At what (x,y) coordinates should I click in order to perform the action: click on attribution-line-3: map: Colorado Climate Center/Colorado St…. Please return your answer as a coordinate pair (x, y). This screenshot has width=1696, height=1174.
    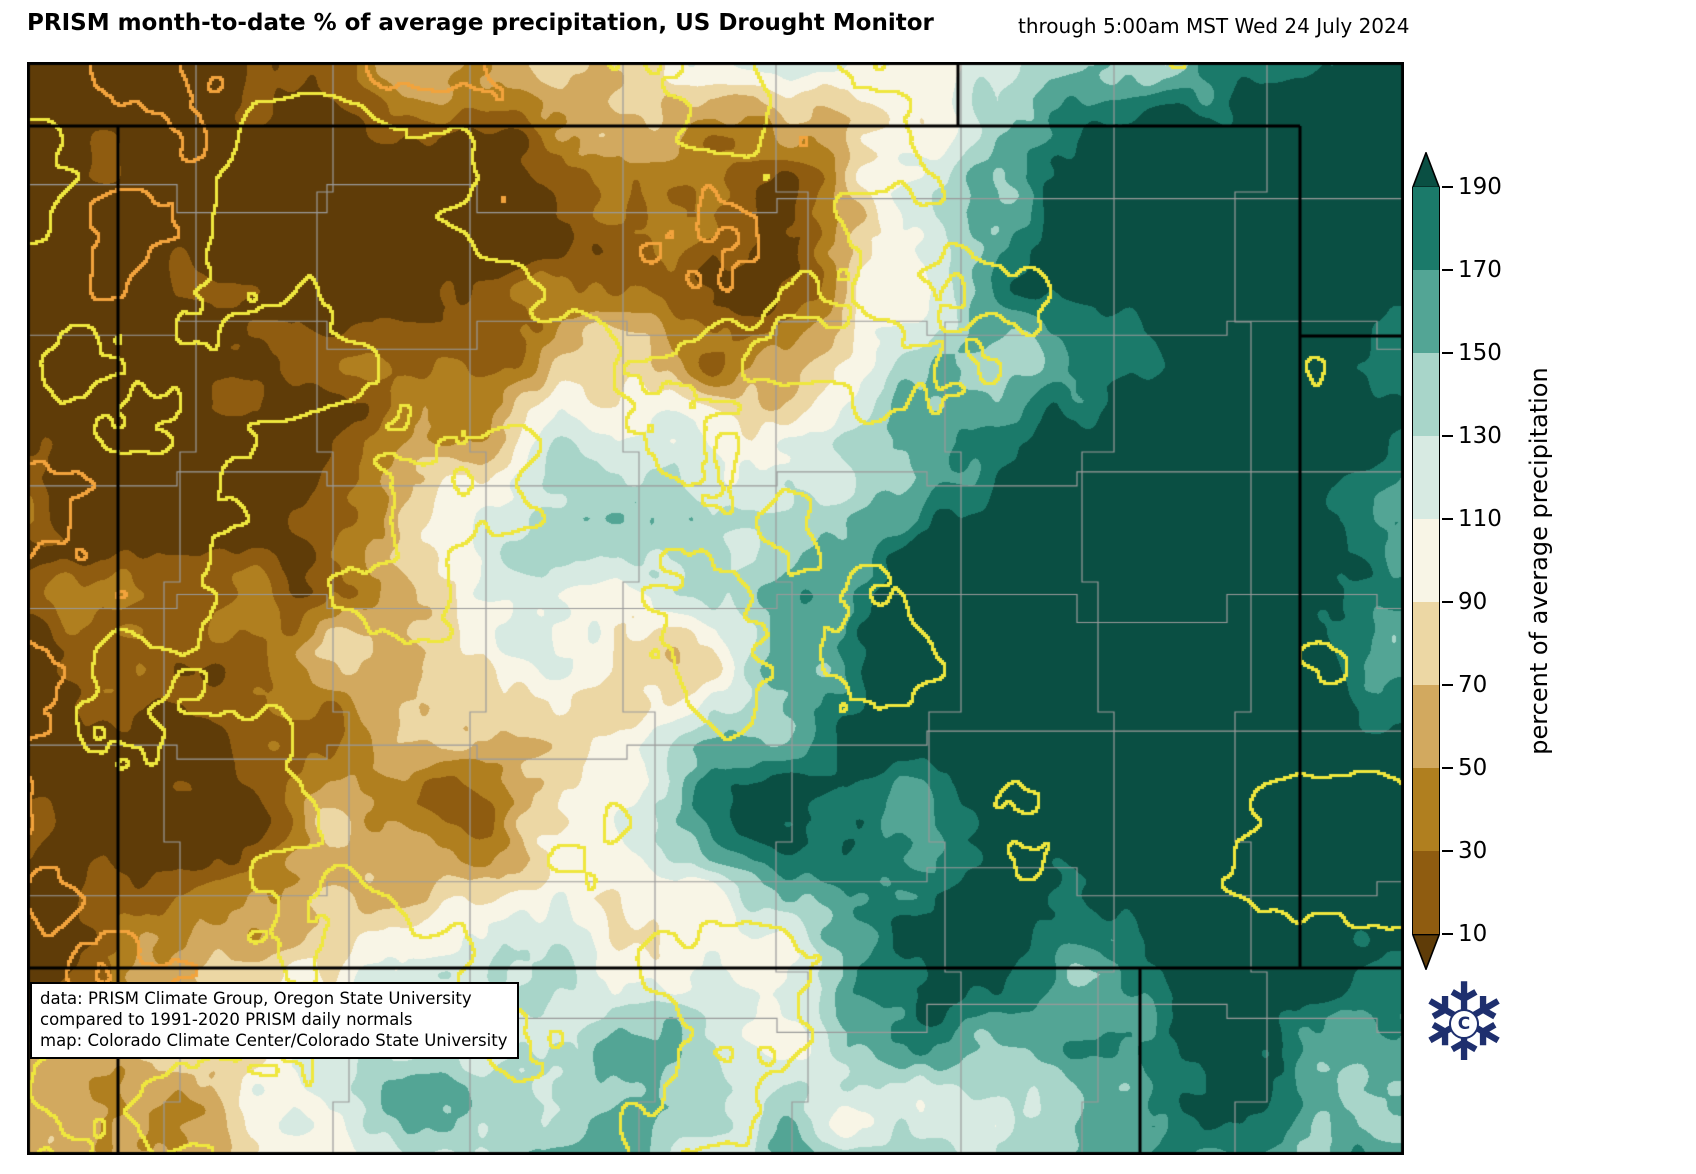
    Looking at the image, I should click on (274, 1041).